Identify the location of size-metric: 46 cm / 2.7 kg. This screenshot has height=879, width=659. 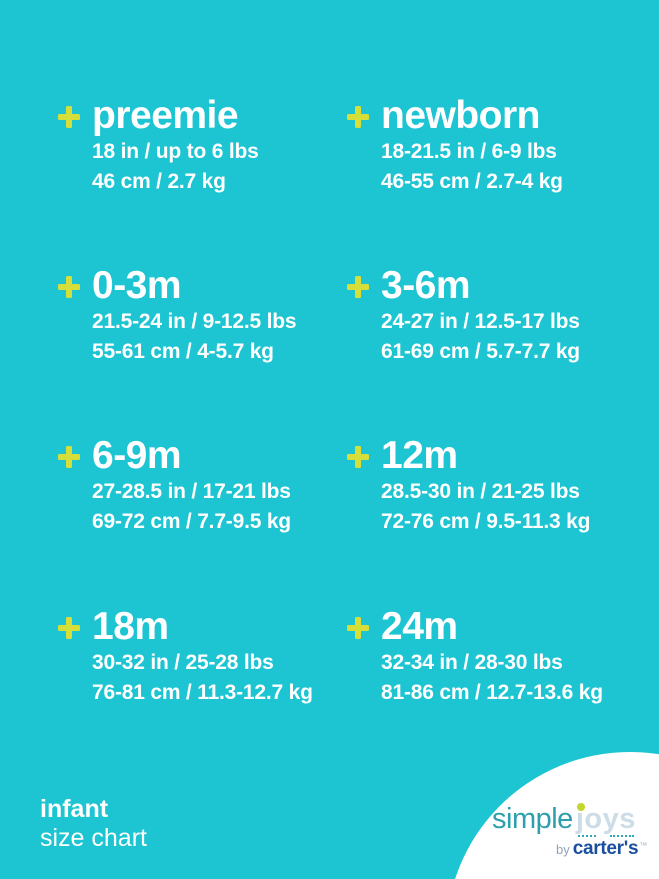
(159, 181).